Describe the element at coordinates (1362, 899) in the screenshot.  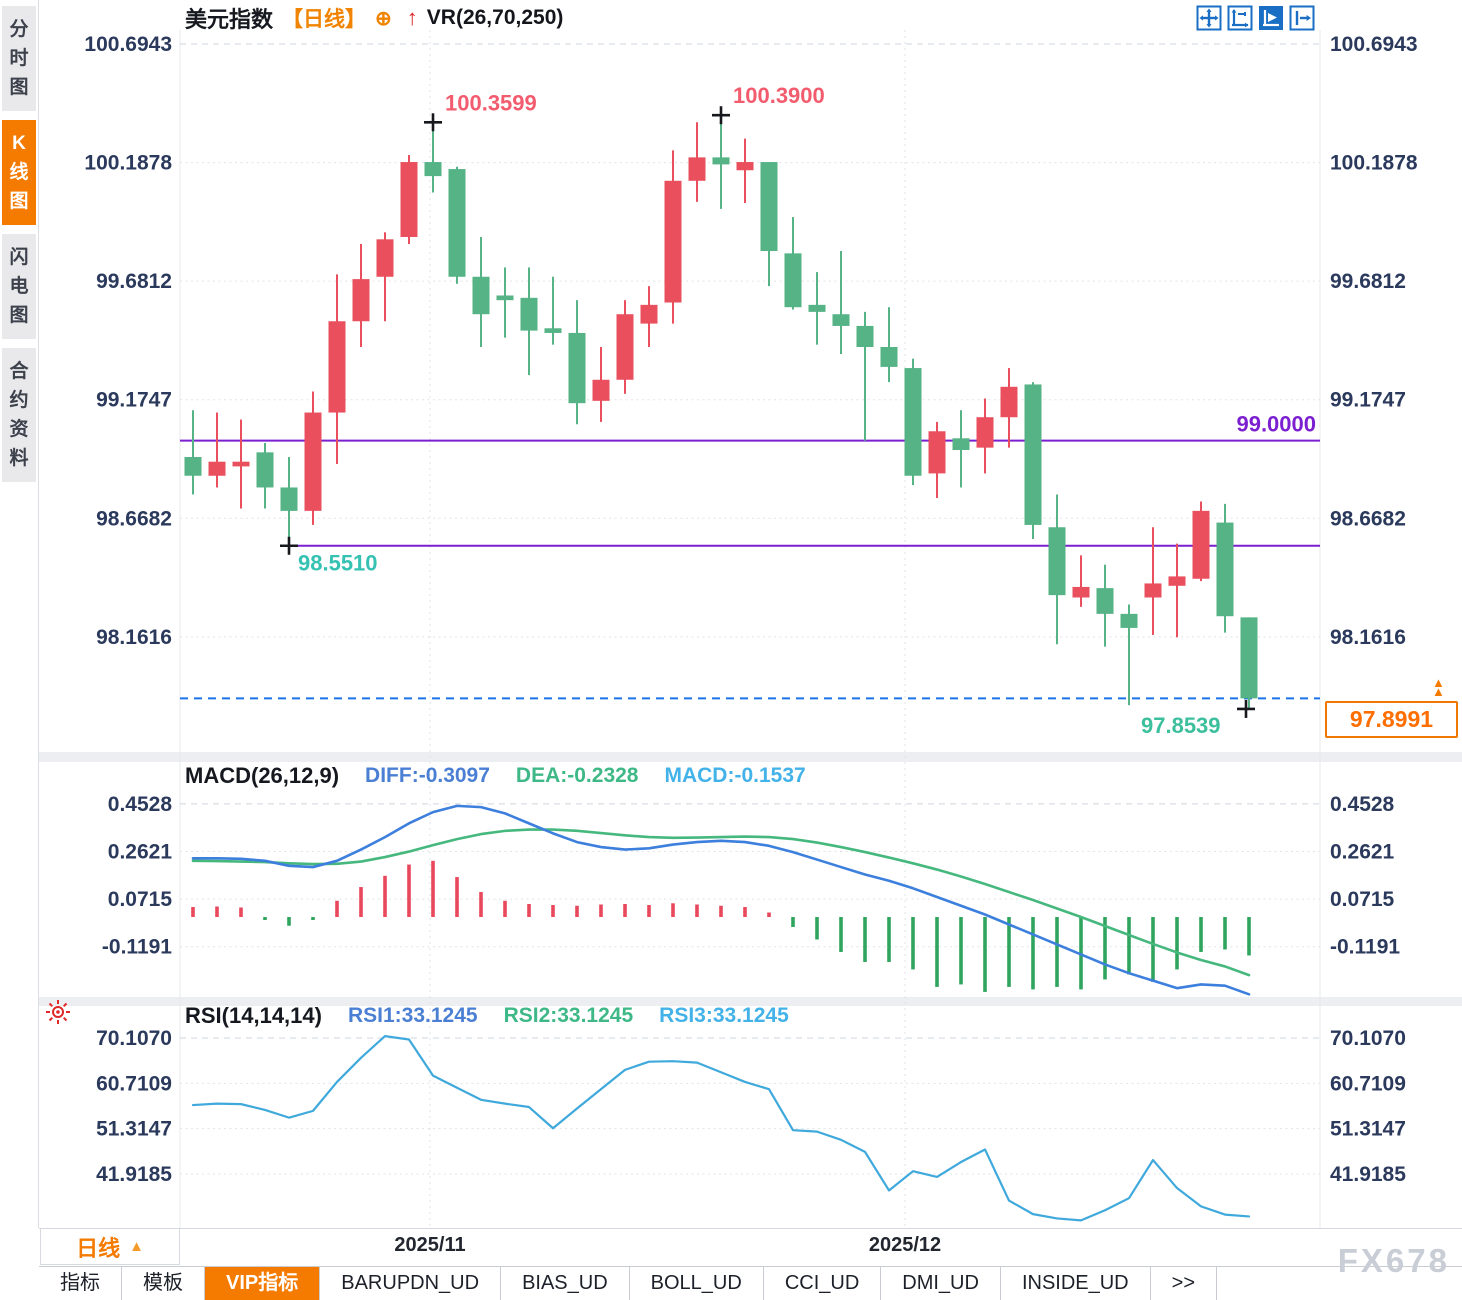
I see `macd-axis-label-right: 0.0715` at that location.